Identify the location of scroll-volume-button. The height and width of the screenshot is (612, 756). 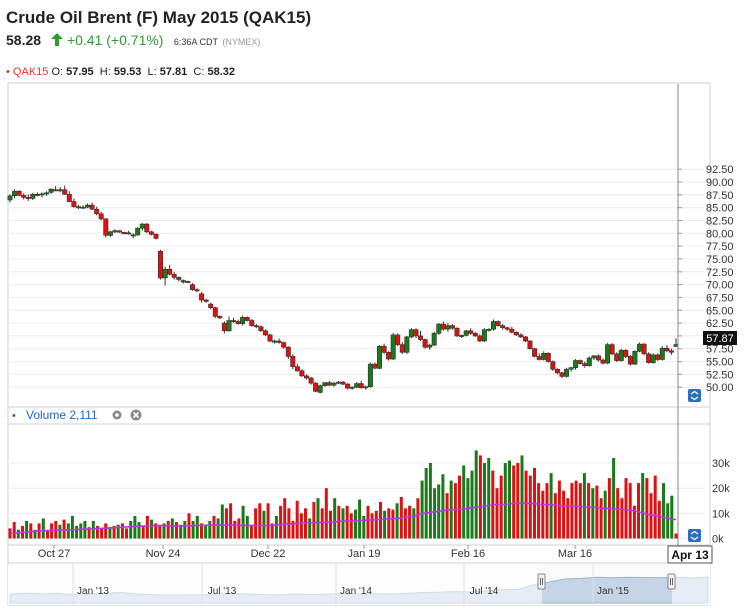
(694, 535).